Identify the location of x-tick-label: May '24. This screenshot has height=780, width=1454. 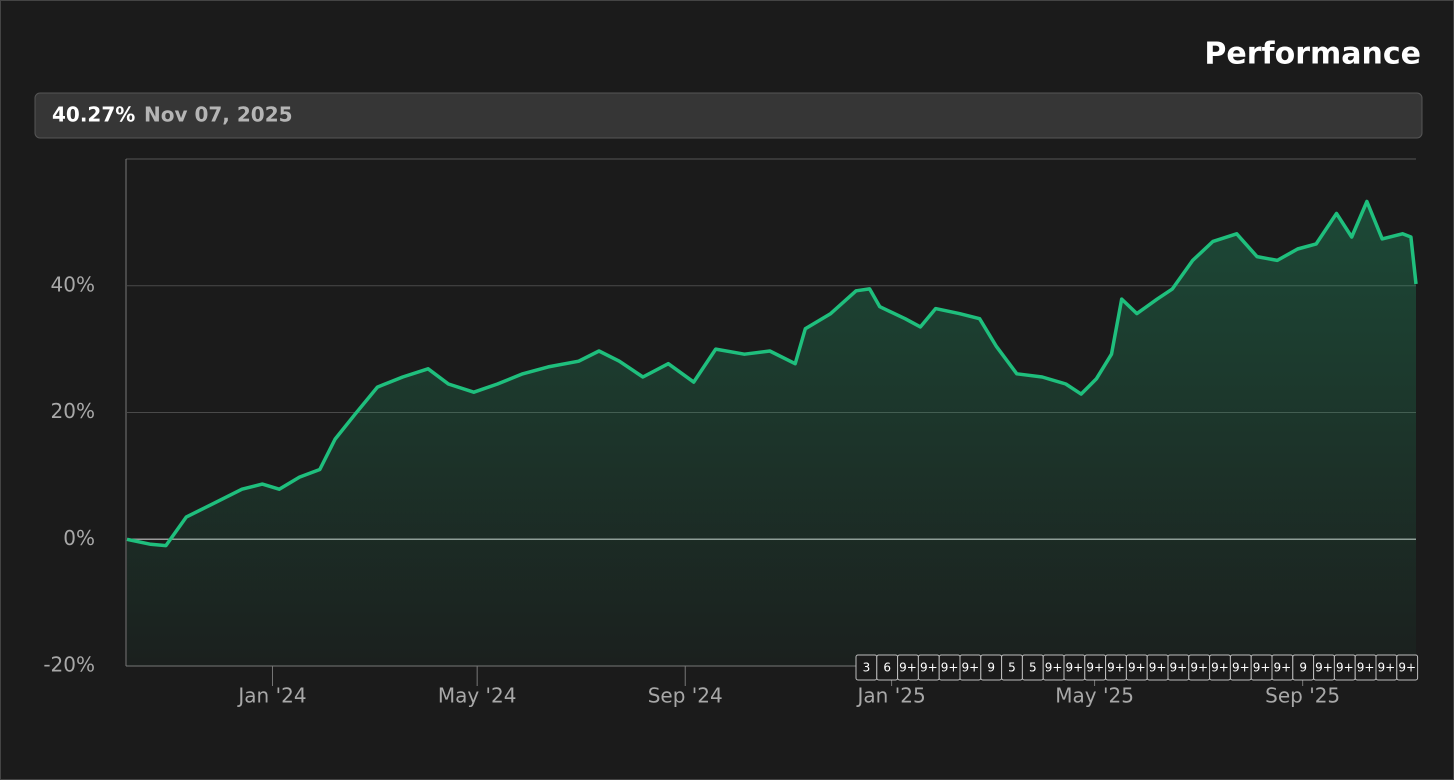
(477, 696).